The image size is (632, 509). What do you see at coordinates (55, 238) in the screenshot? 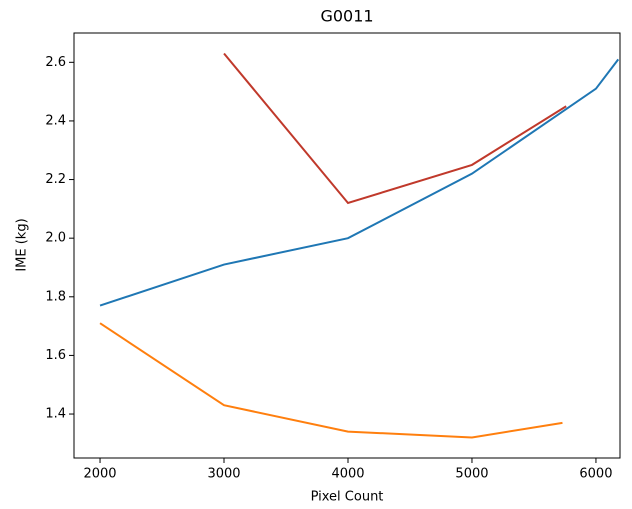
I see `y-tick-label: 2.0` at bounding box center [55, 238].